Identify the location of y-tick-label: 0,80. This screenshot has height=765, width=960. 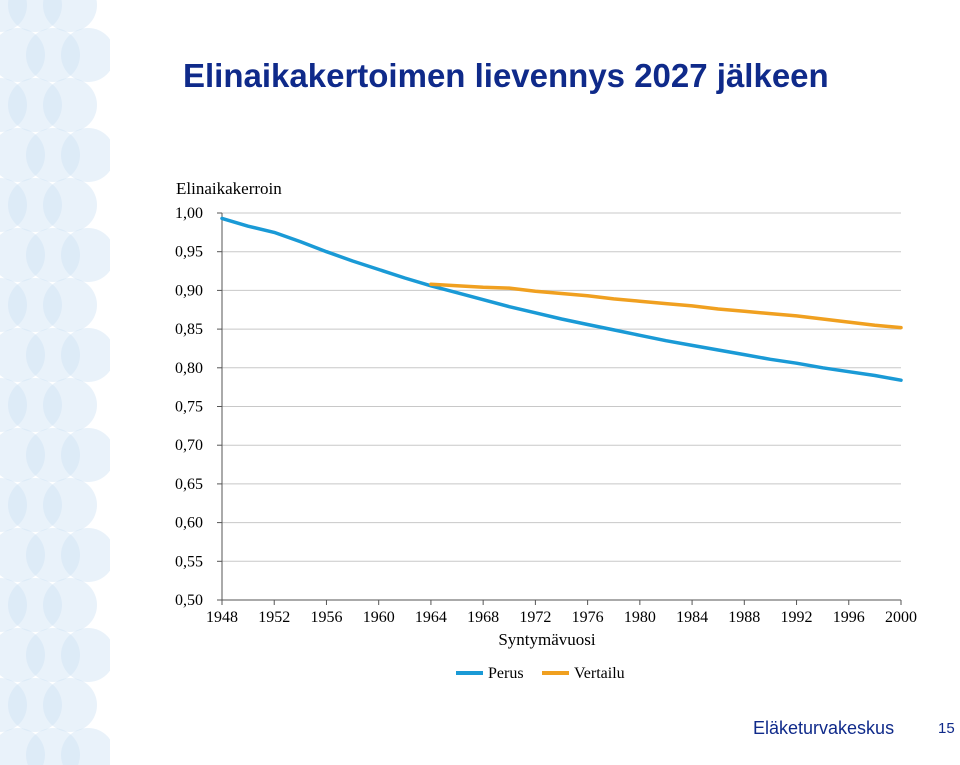
(189, 368).